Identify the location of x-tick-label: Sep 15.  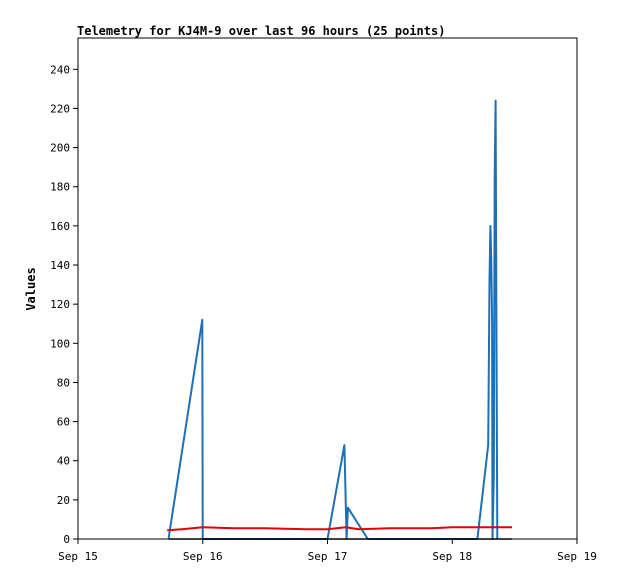
(78, 556).